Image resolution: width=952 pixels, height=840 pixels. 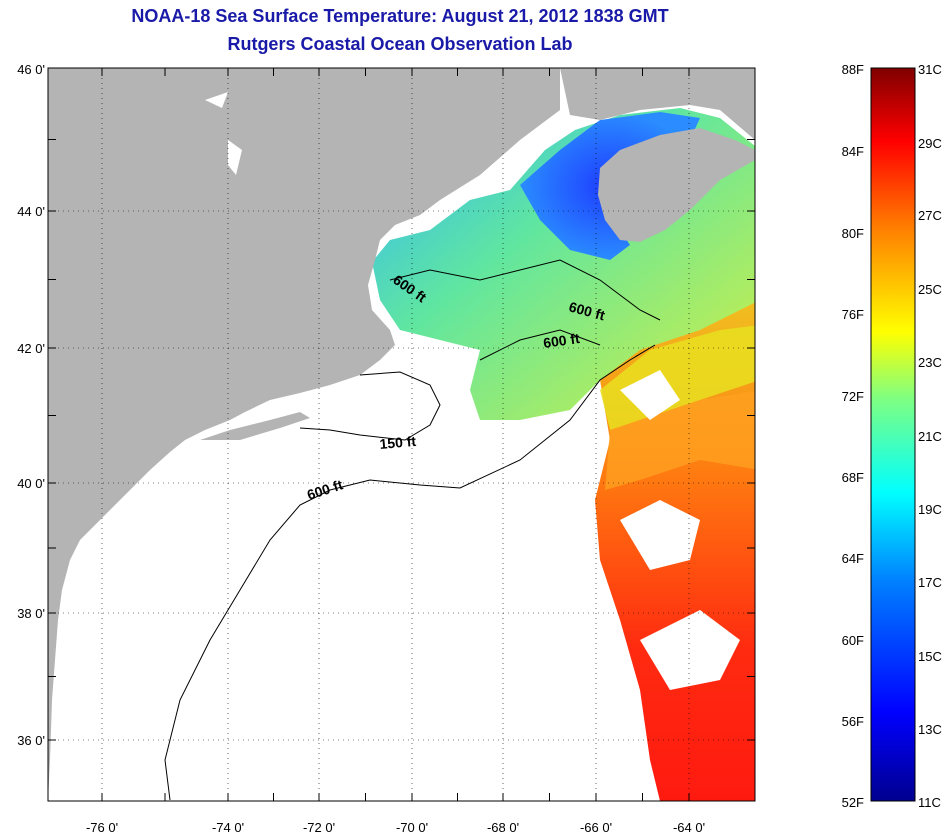 What do you see at coordinates (930, 69) in the screenshot?
I see `colorbar-c-label: 31C` at bounding box center [930, 69].